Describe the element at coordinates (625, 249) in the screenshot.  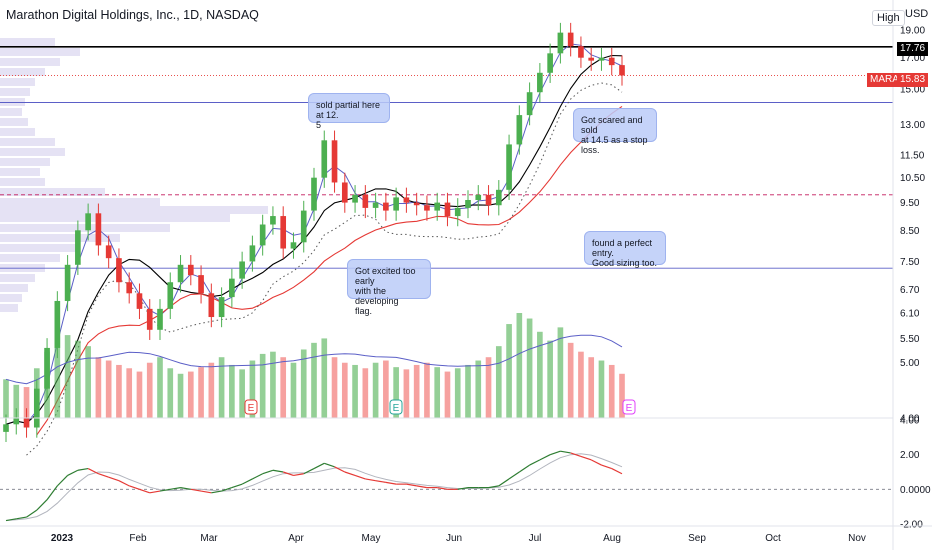
I see `annotation-perfect-entry: found a perfect entry. Good sizing too.` at that location.